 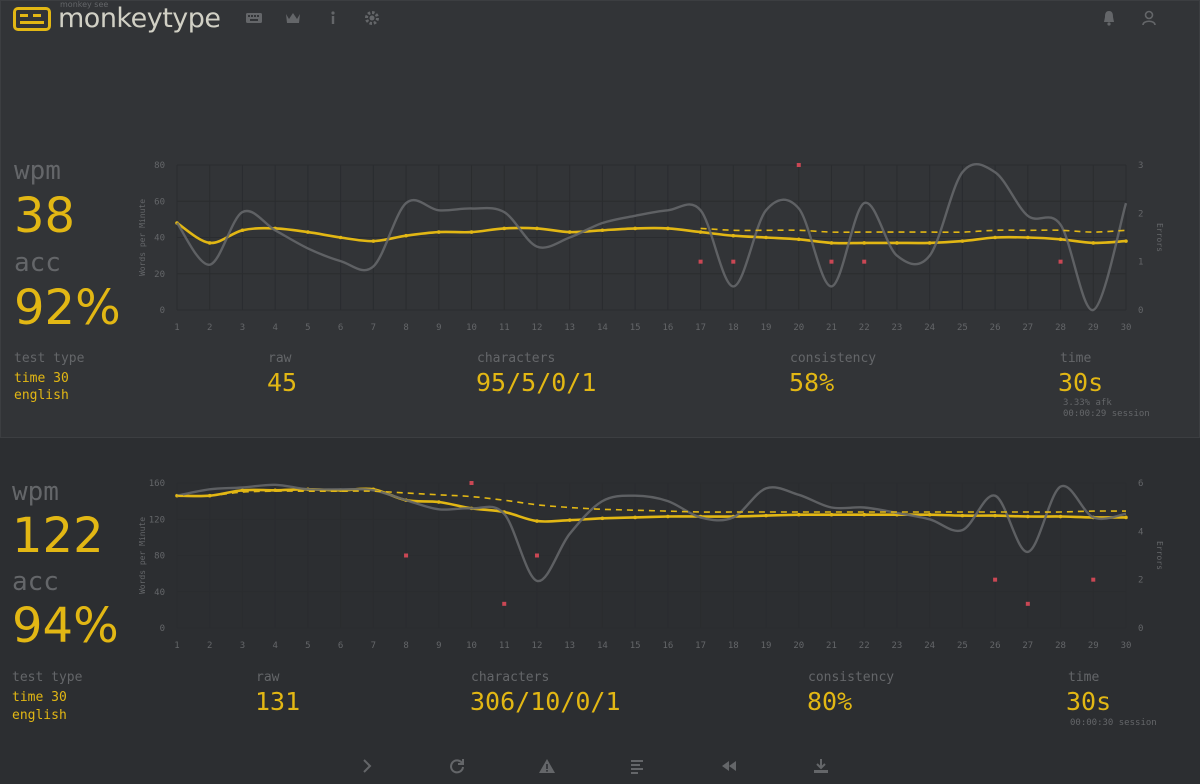 I want to click on x-tick-label: 28, so click(x=1060, y=646).